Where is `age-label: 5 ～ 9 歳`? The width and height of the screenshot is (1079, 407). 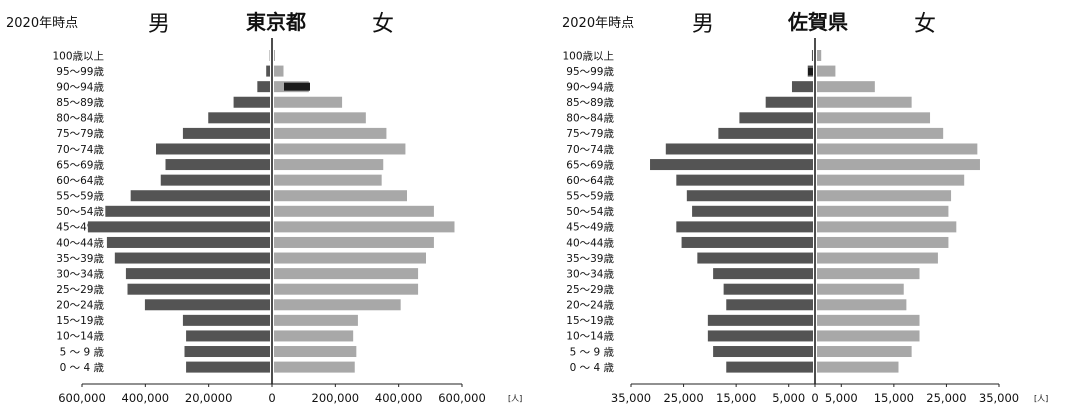 age-label: 5 ～ 9 歳 is located at coordinates (82, 352).